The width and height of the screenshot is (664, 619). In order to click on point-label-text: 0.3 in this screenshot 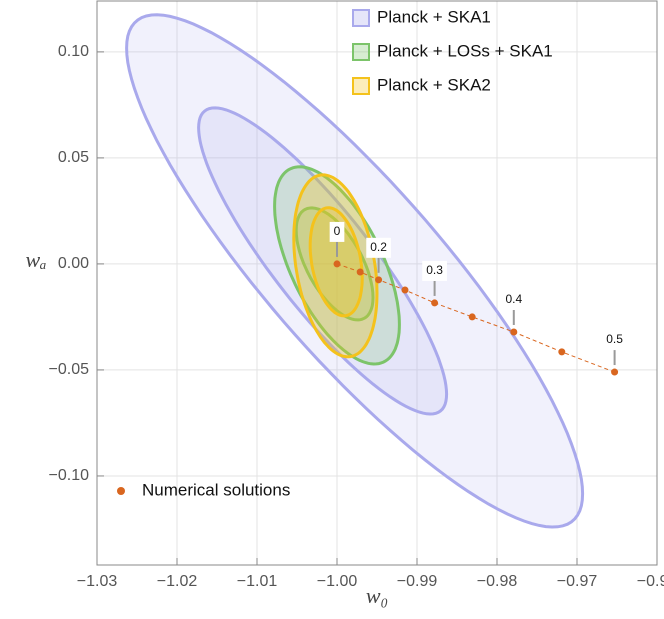, I will do `click(434, 270)`.